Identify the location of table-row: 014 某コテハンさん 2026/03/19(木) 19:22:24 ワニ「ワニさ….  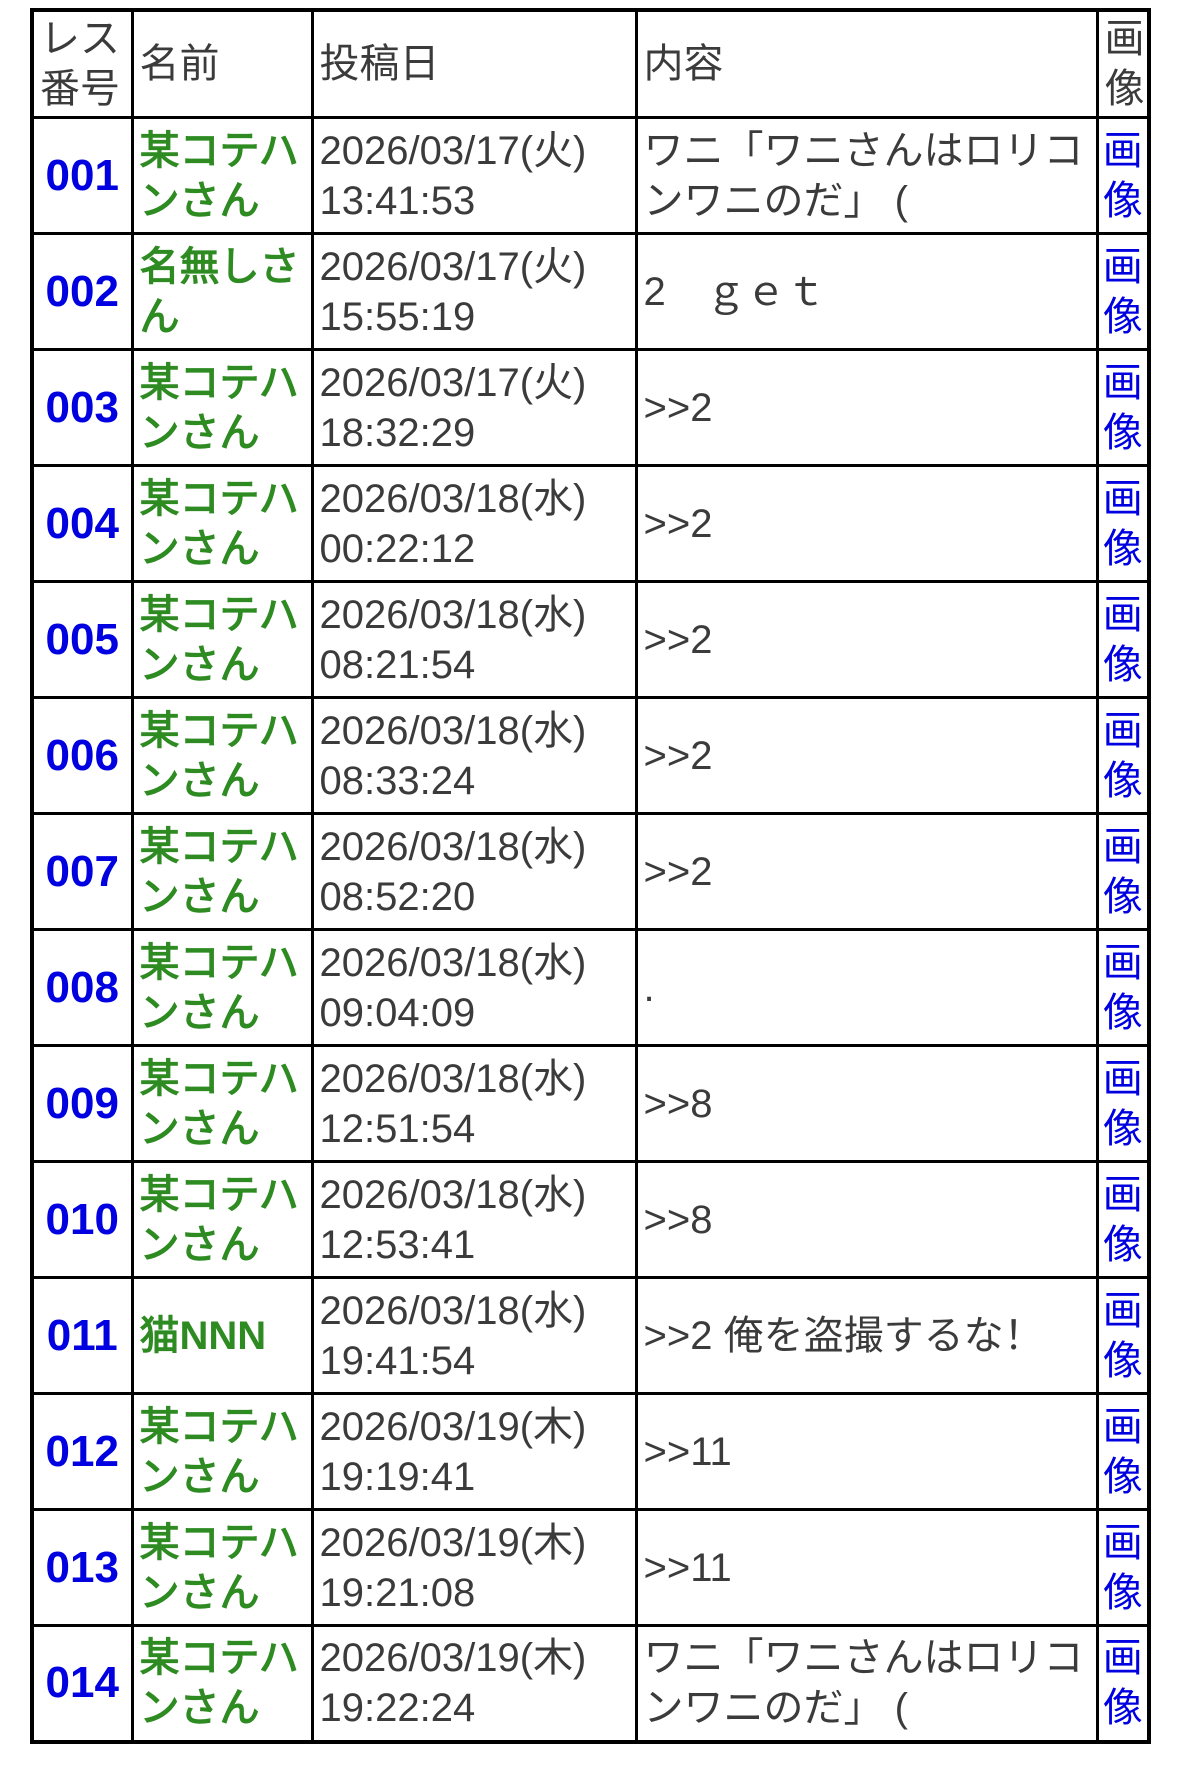
(590, 1683).